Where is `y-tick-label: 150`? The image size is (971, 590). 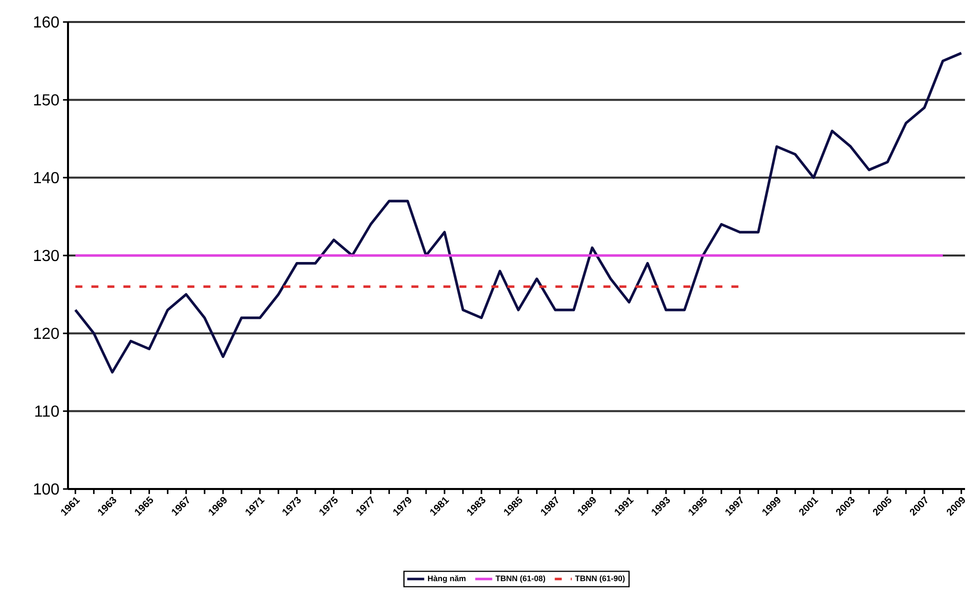 y-tick-label: 150 is located at coordinates (46, 100).